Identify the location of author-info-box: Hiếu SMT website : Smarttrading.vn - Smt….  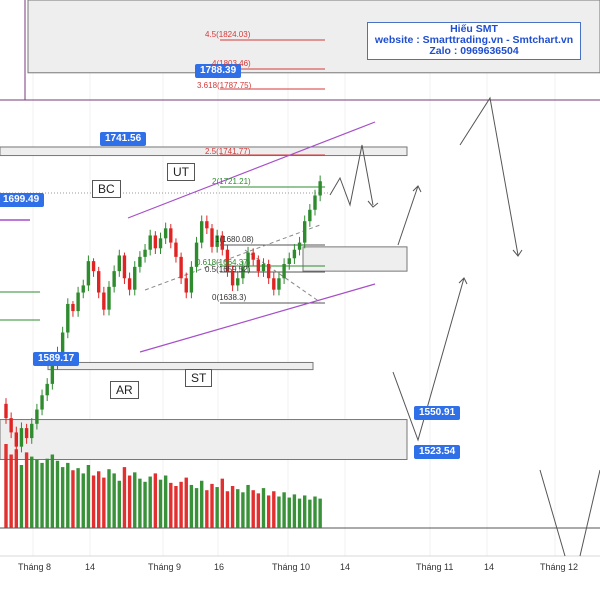
(474, 41).